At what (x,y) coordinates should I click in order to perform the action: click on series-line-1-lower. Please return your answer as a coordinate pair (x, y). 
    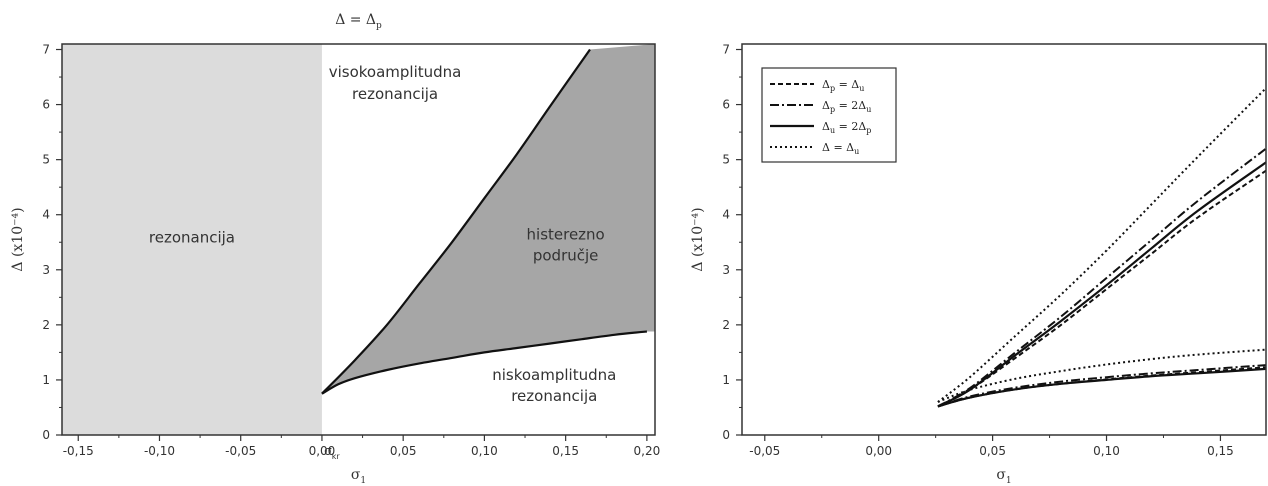
    Looking at the image, I should click on (1101, 386).